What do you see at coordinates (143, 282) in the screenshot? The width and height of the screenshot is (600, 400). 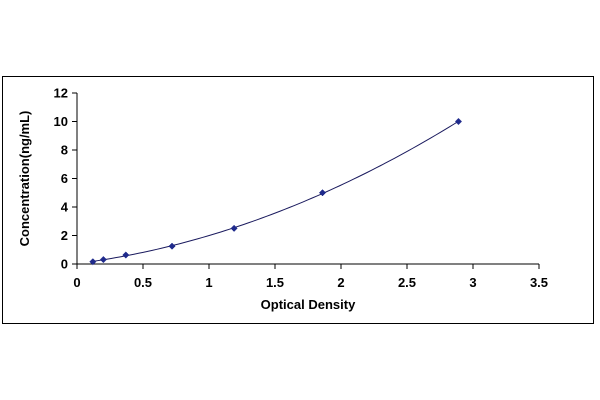 I see `x-tick-label: 0.5` at bounding box center [143, 282].